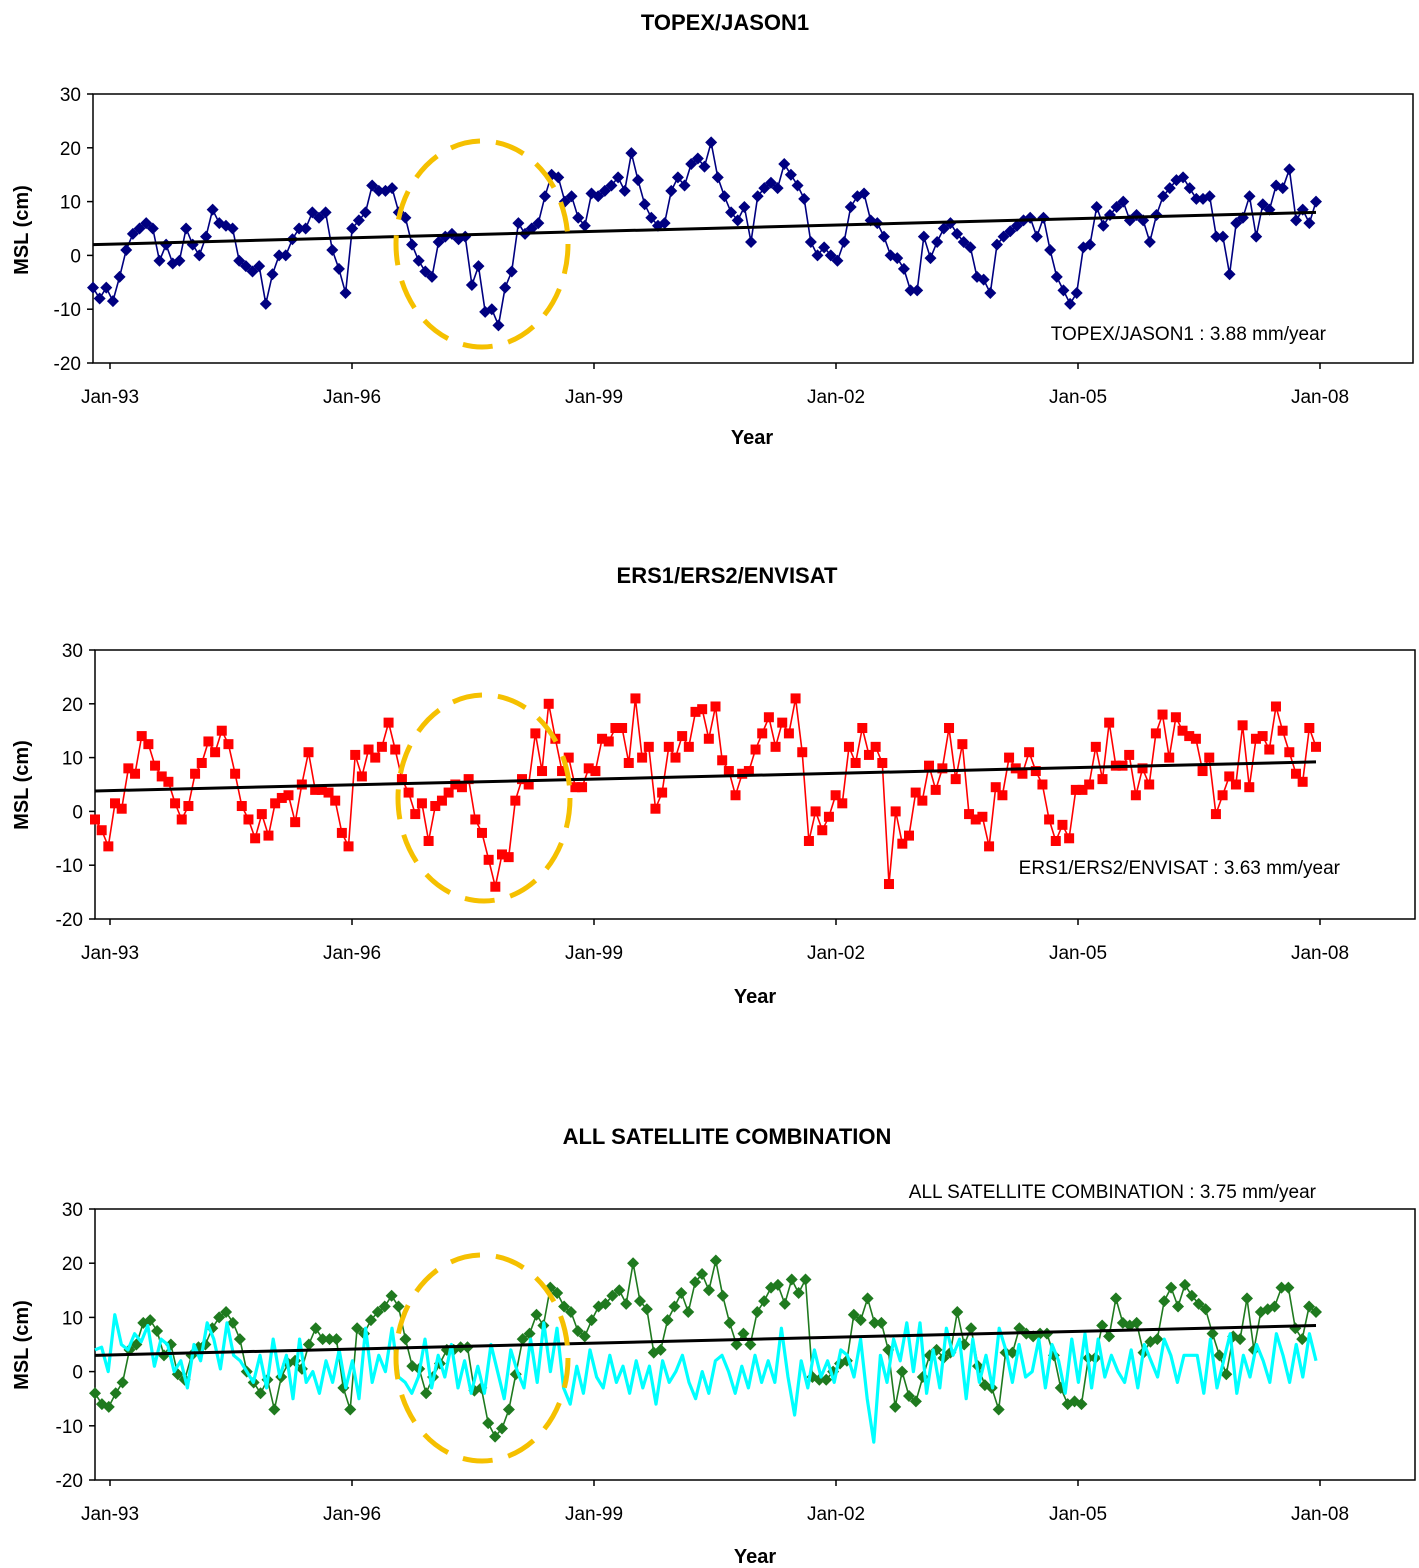  What do you see at coordinates (72, 1318) in the screenshot?
I see `y-tick-label: 10` at bounding box center [72, 1318].